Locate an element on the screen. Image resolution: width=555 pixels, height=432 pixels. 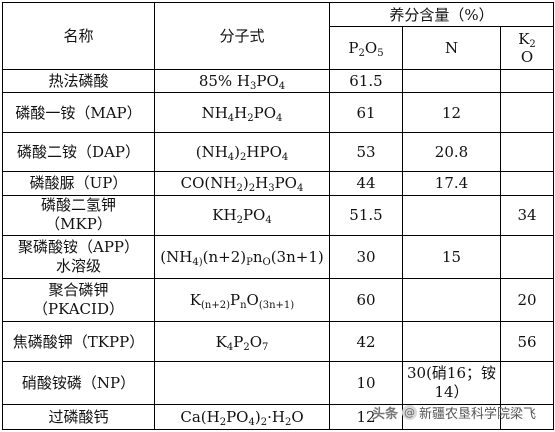
row-p2o5: 51.5 is located at coordinates (366, 215).